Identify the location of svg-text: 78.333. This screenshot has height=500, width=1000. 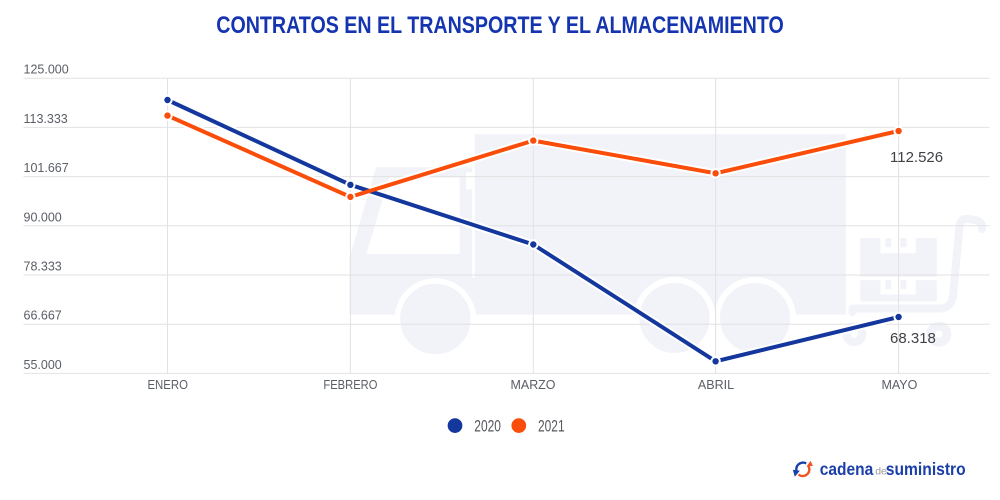
(43, 267).